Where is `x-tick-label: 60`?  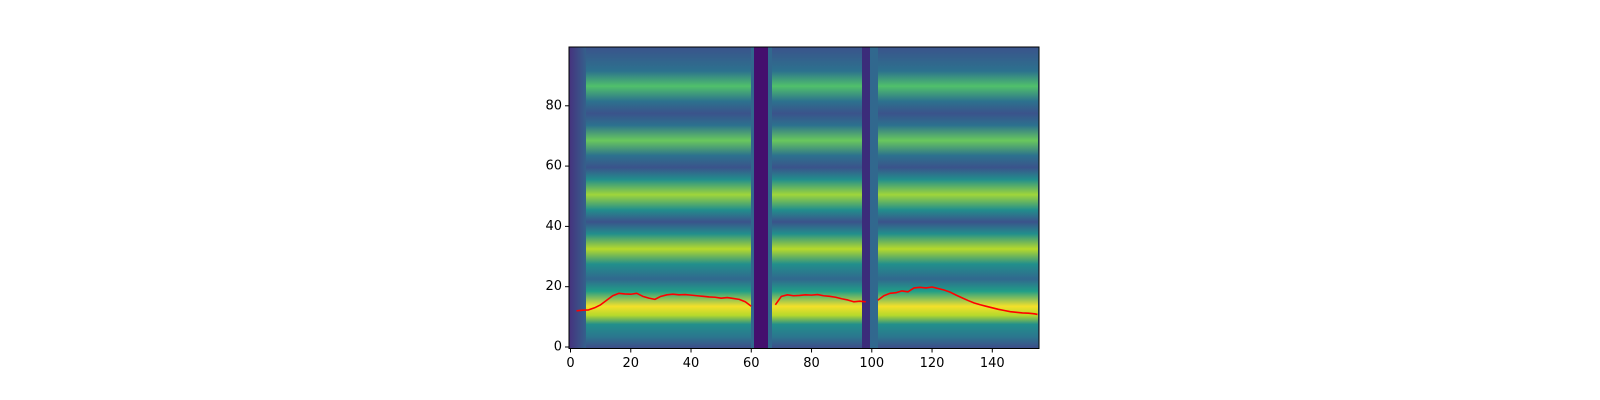
x-tick-label: 60 is located at coordinates (751, 363).